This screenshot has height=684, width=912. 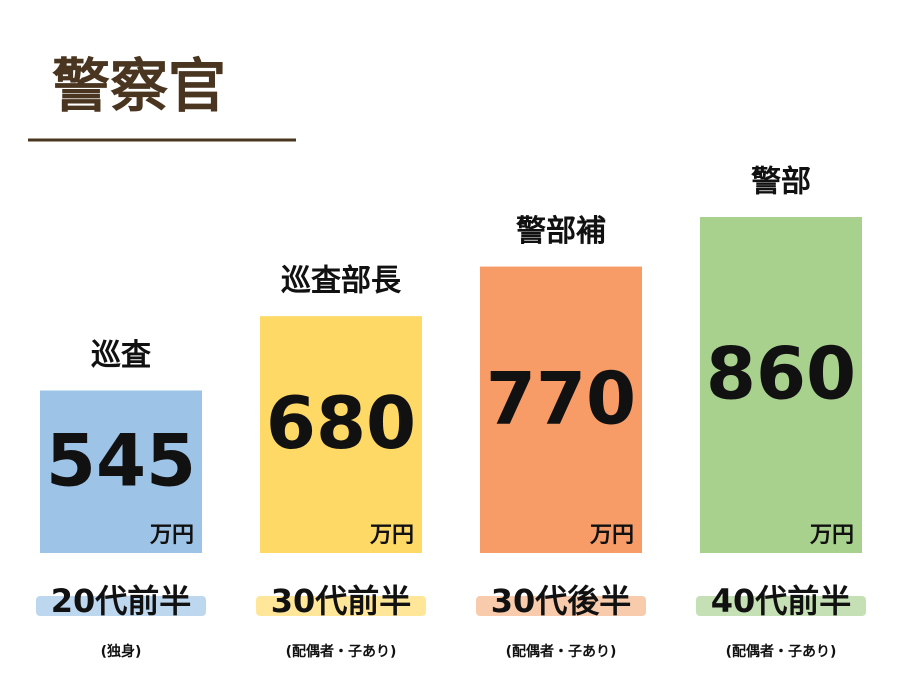 What do you see at coordinates (781, 182) in the screenshot?
I see `category-label: 警部` at bounding box center [781, 182].